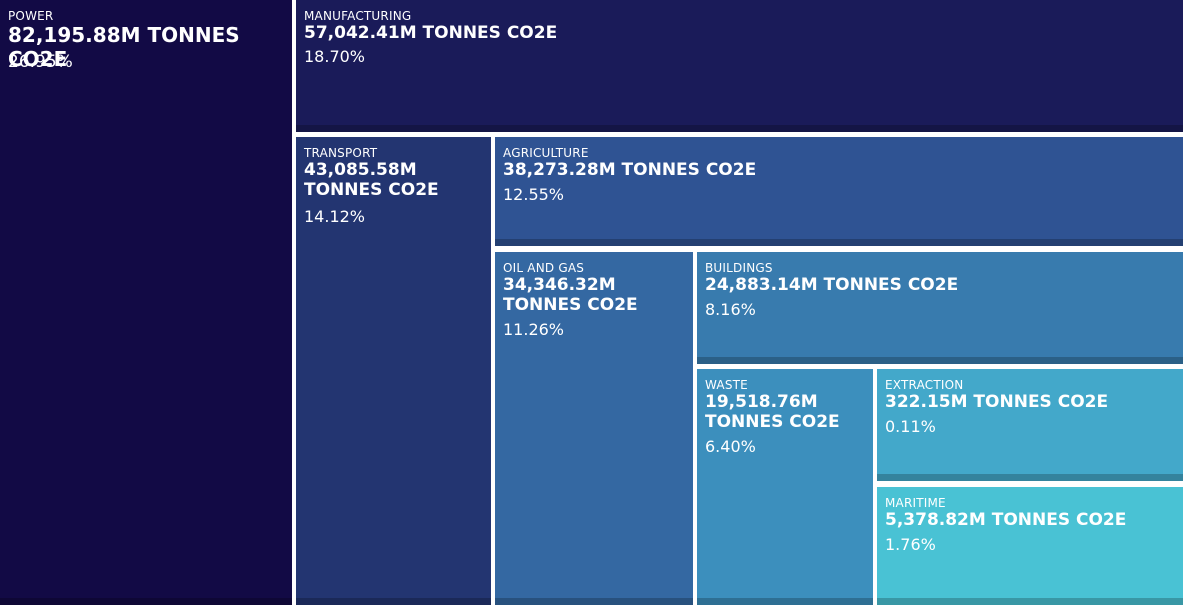 Image resolution: width=1183 pixels, height=605 pixels. Describe the element at coordinates (335, 56) in the screenshot. I see `tile-percent-label: 18.70%` at that location.